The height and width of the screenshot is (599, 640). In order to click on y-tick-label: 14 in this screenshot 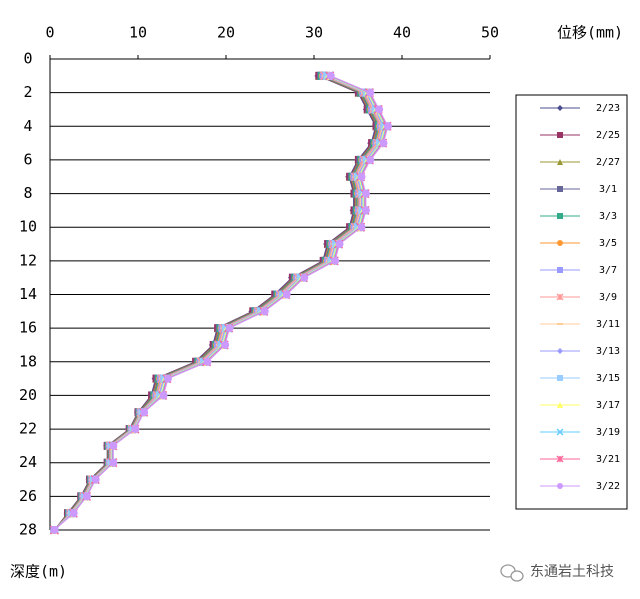, I will do `click(28, 294)`.